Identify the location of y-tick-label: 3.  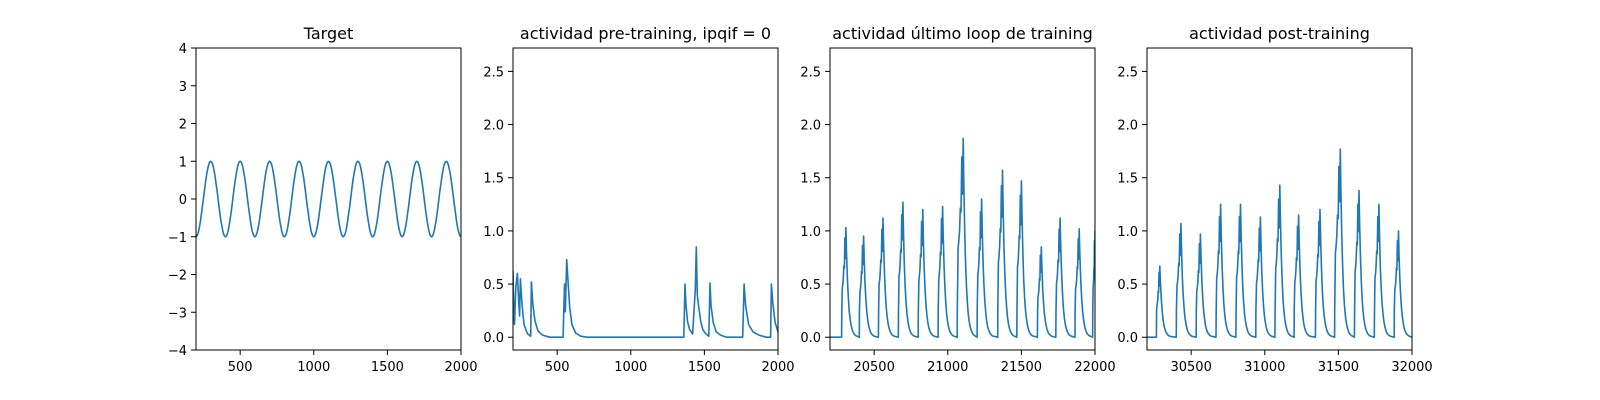
(183, 87).